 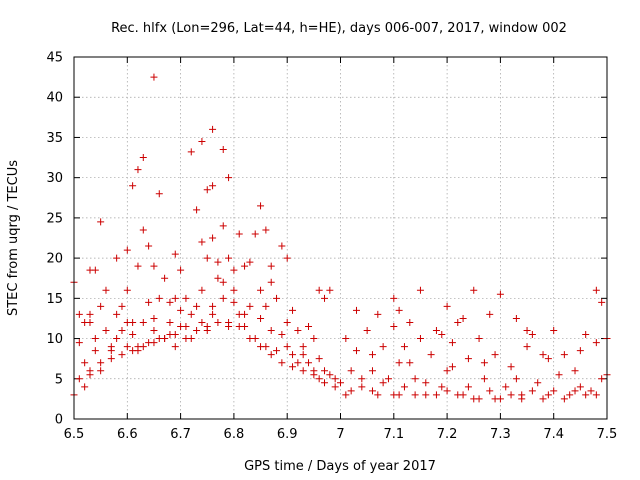 What do you see at coordinates (341, 434) in the screenshot?
I see `x-axis-tick-labels: 6.5 6.6 6.7 6.8 6.9 7 7.1 7.2 7.3 7.4 7.5` at bounding box center [341, 434].